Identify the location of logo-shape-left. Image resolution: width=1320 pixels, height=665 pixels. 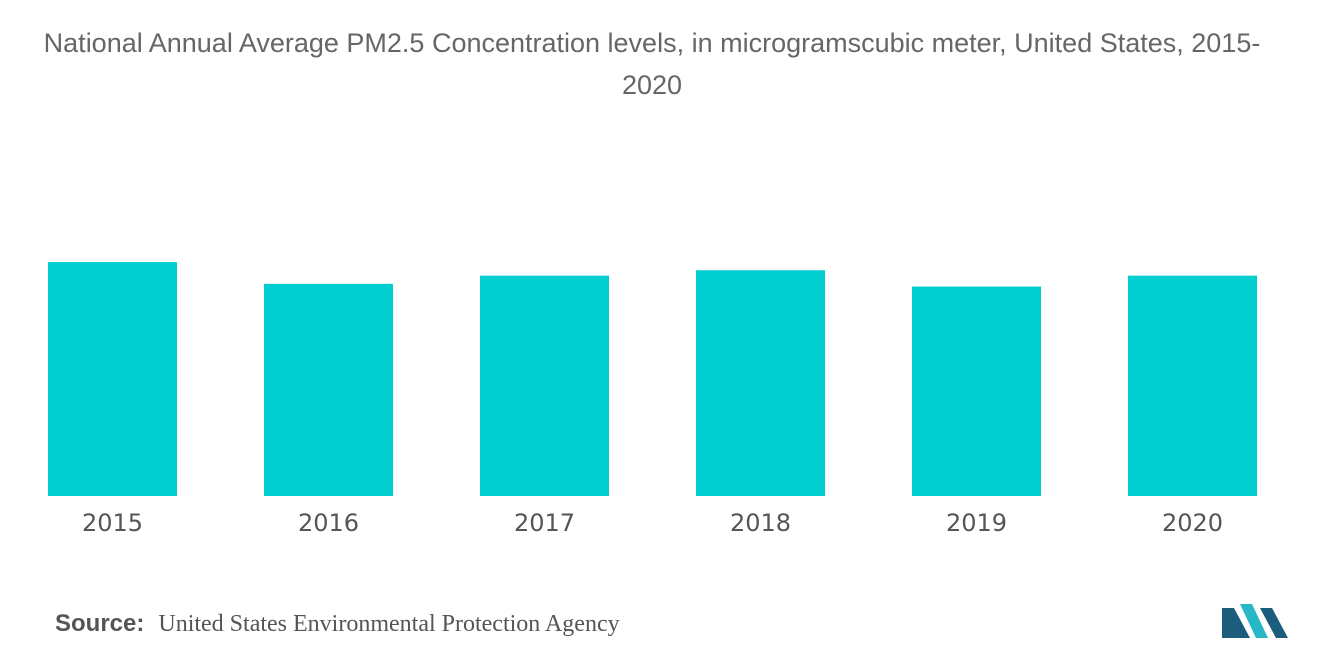
(1236, 623).